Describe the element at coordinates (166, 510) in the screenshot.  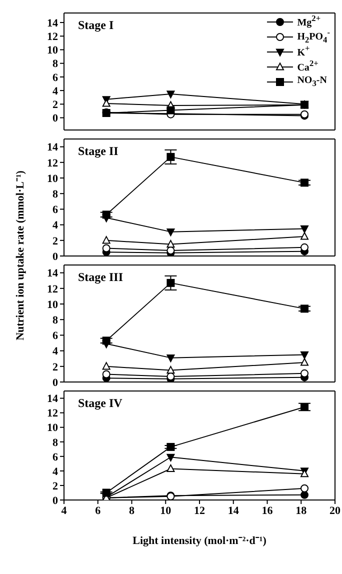
I see `x-tick-label: 10` at that location.